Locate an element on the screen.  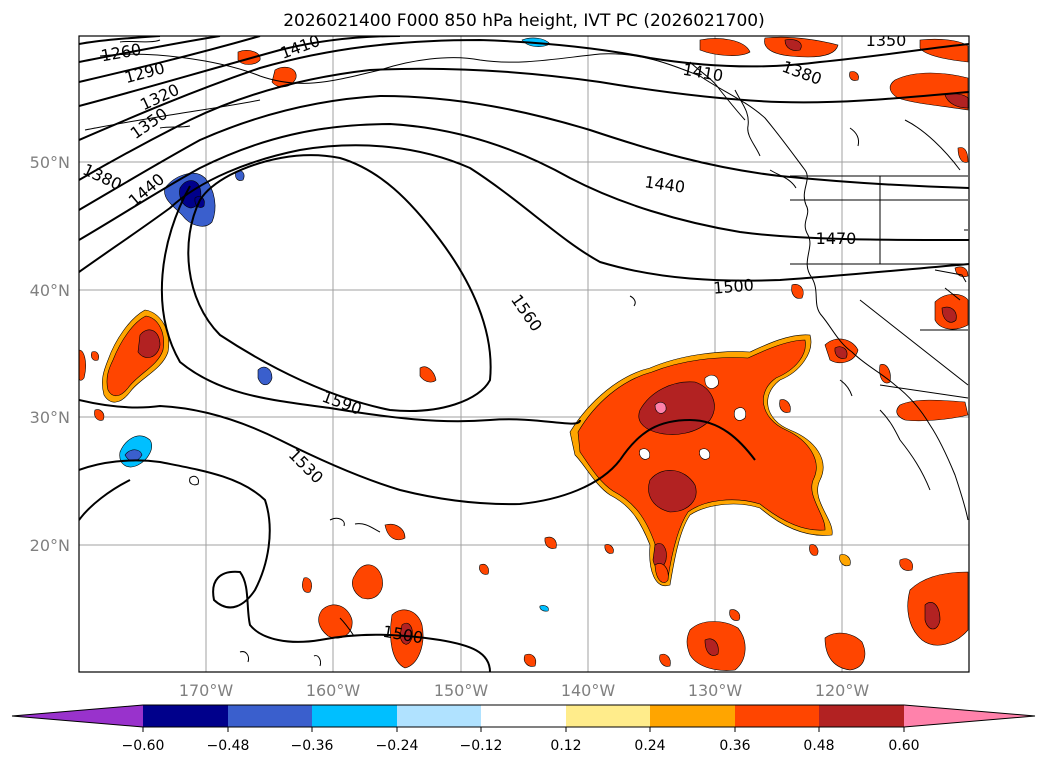
lat-label-20n: 20°N is located at coordinates (50, 545).